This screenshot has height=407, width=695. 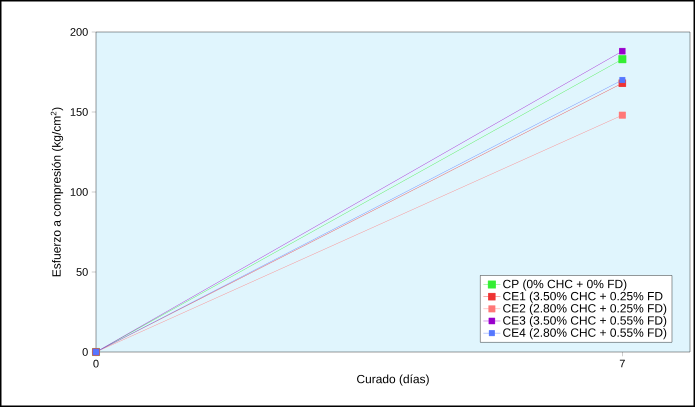 What do you see at coordinates (584, 334) in the screenshot?
I see `legend-label: CE4 (2.80% CHC + 0.55% FD)` at bounding box center [584, 334].